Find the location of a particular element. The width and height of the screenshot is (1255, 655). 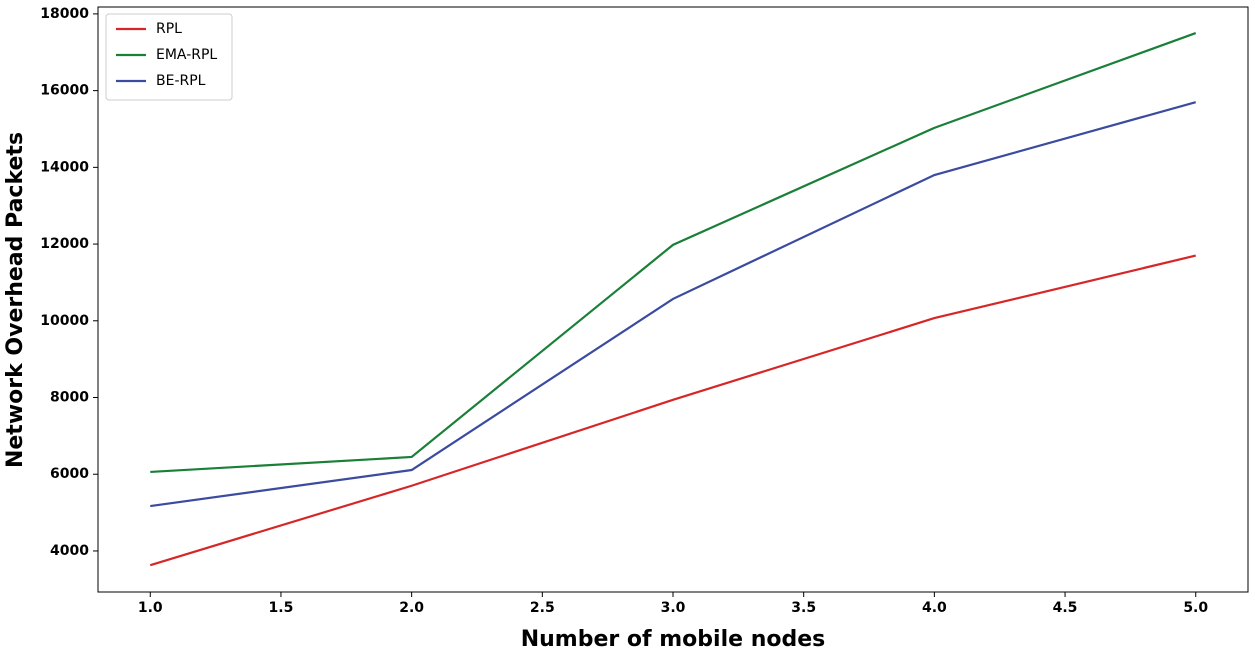

legend: RPL EMA-RPL BE-RPL is located at coordinates (169, 57).